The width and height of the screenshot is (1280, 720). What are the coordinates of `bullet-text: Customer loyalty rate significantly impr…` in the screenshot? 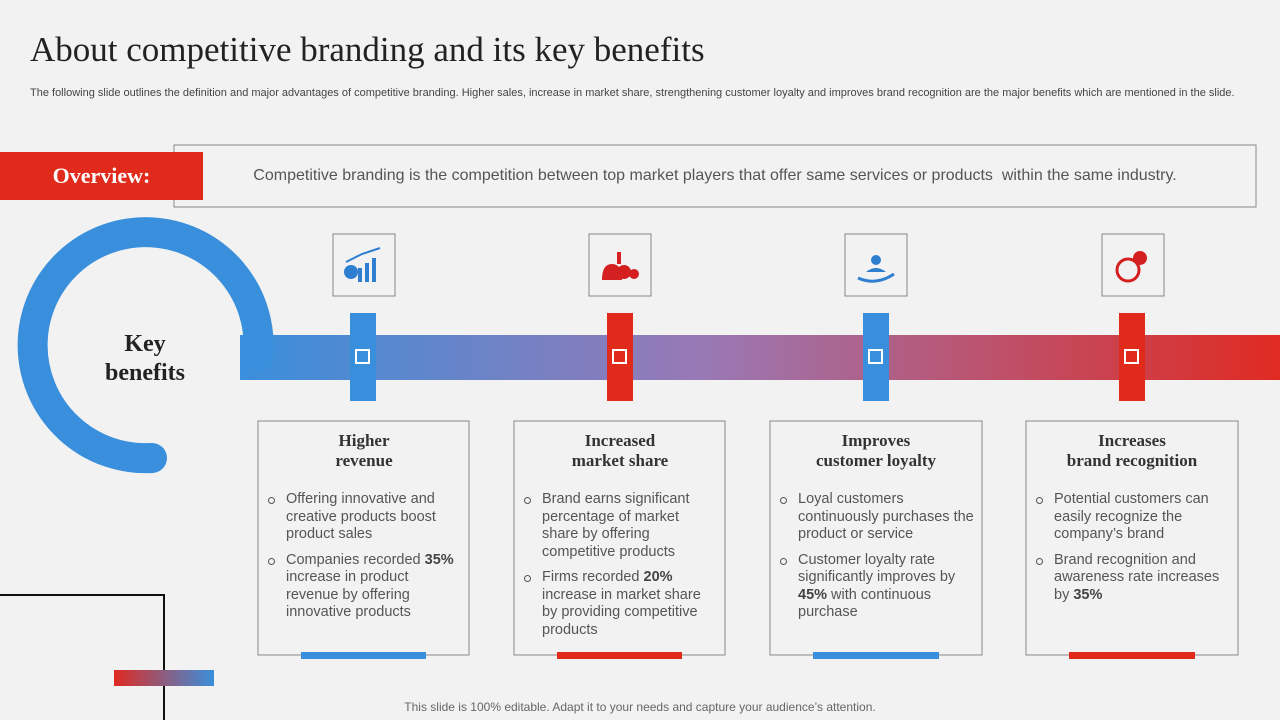 It's located at (877, 568).